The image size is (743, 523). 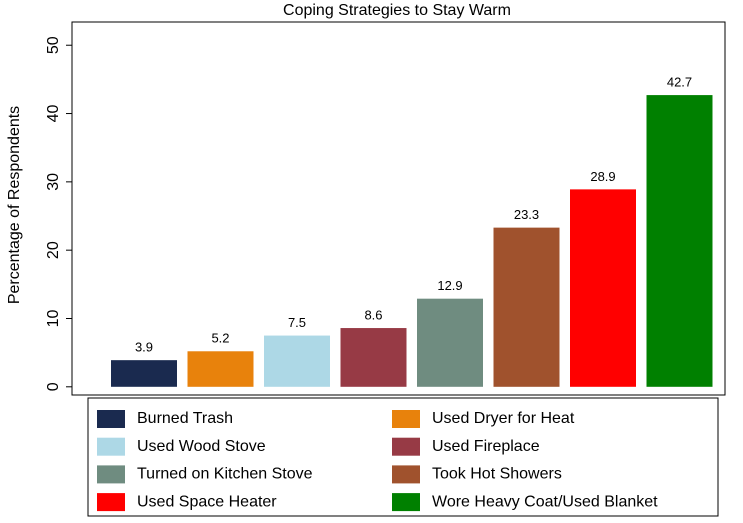 I want to click on data-label: 12.9, so click(x=449, y=285).